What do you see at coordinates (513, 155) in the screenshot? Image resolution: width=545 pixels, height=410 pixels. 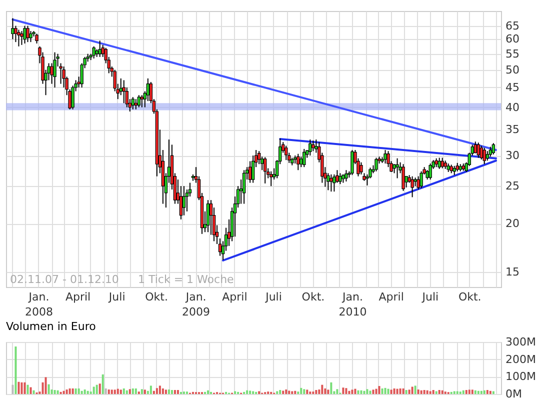 I see `y-tick-label: 30` at bounding box center [513, 155].